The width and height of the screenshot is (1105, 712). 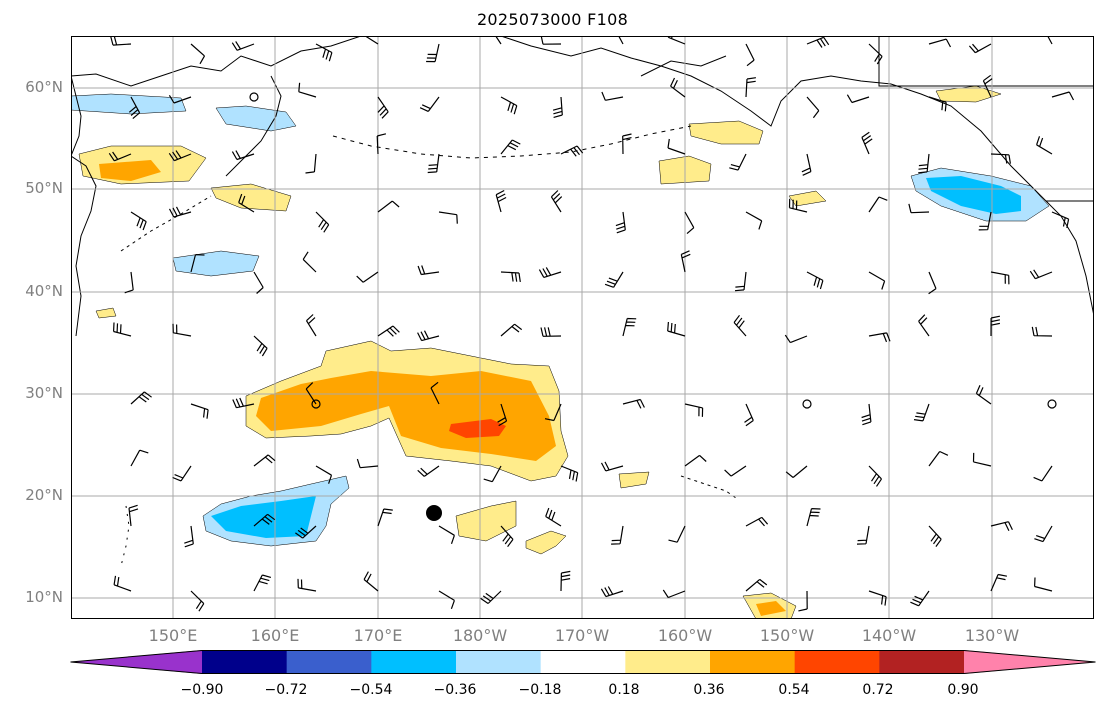 What do you see at coordinates (44, 291) in the screenshot?
I see `lat-label: 40°N` at bounding box center [44, 291].